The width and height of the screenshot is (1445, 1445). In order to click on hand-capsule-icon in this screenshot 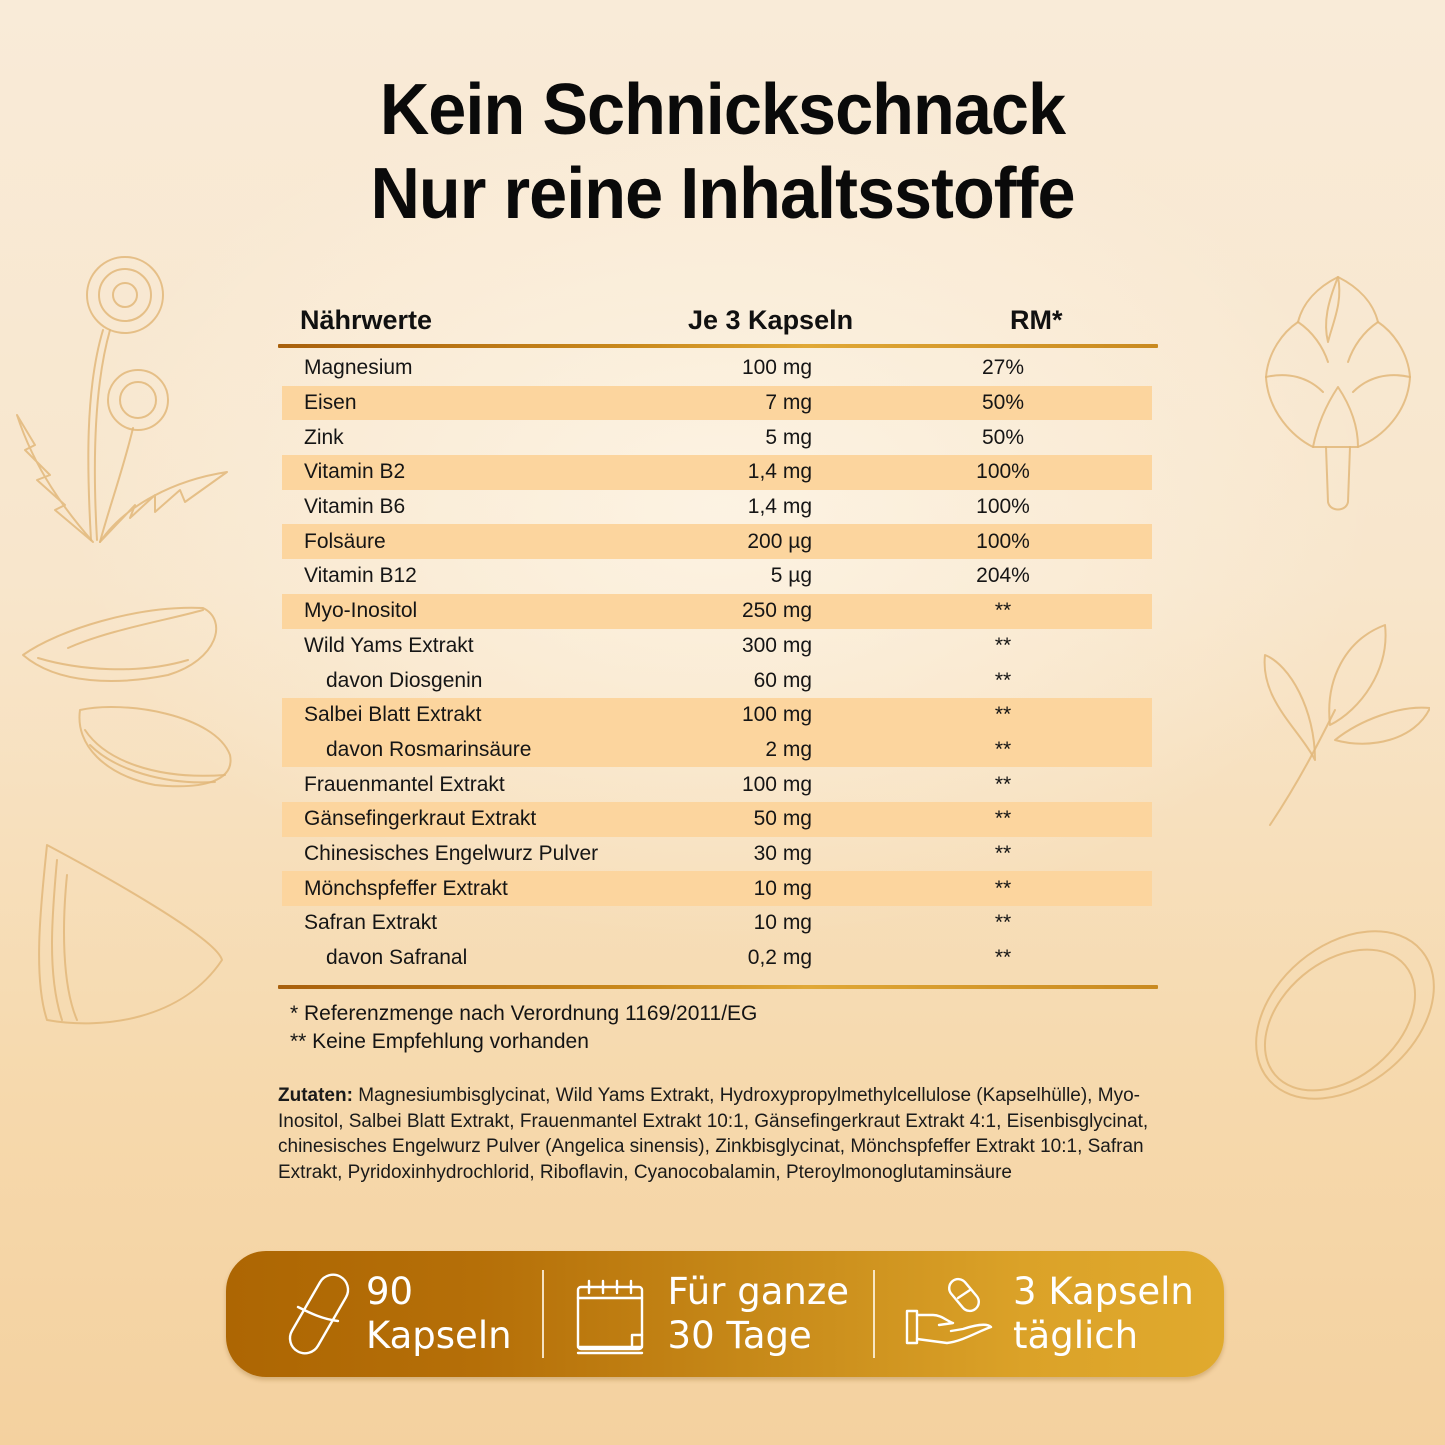, I will do `click(949, 1314)`.